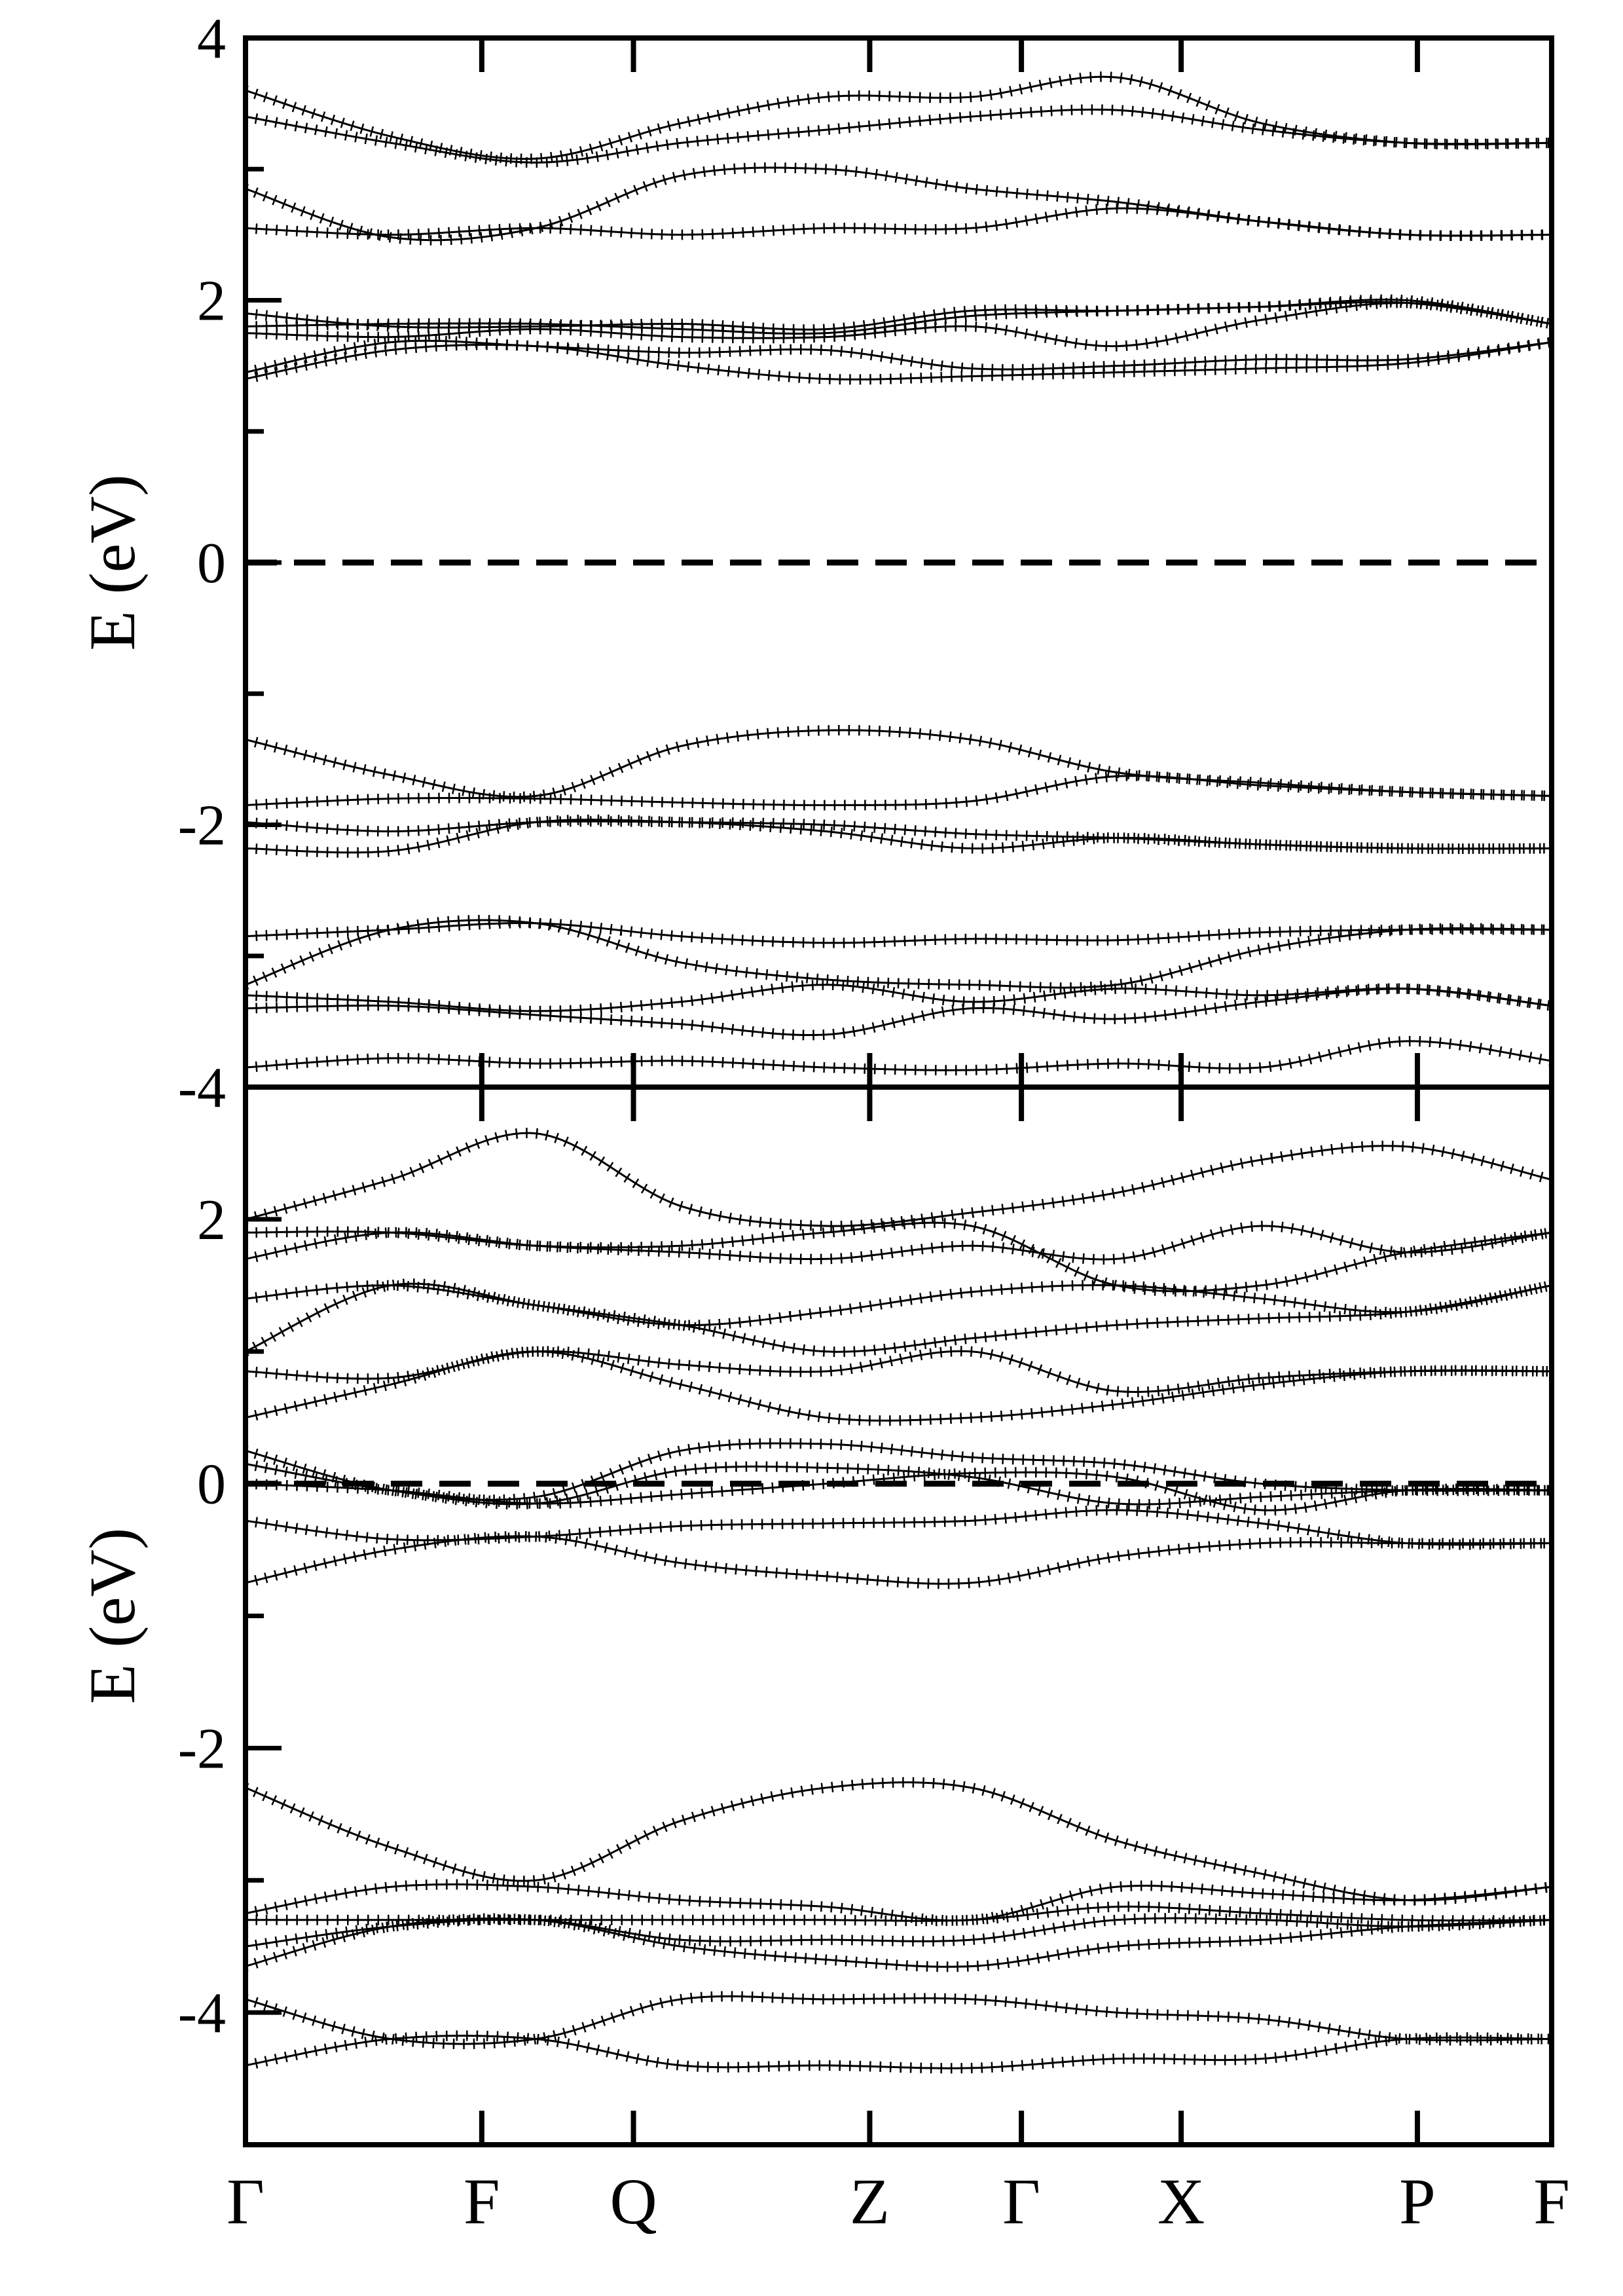  I want to click on ytick-label-top: 2, so click(211, 302).